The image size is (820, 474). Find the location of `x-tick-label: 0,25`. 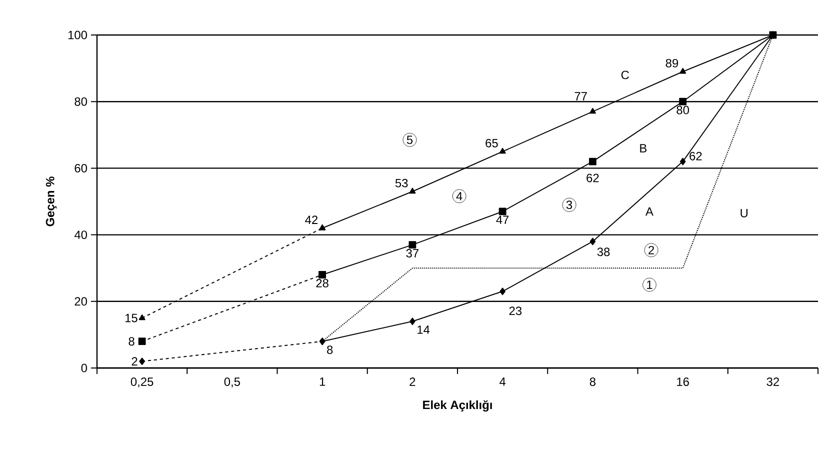

x-tick-label: 0,25 is located at coordinates (142, 383).